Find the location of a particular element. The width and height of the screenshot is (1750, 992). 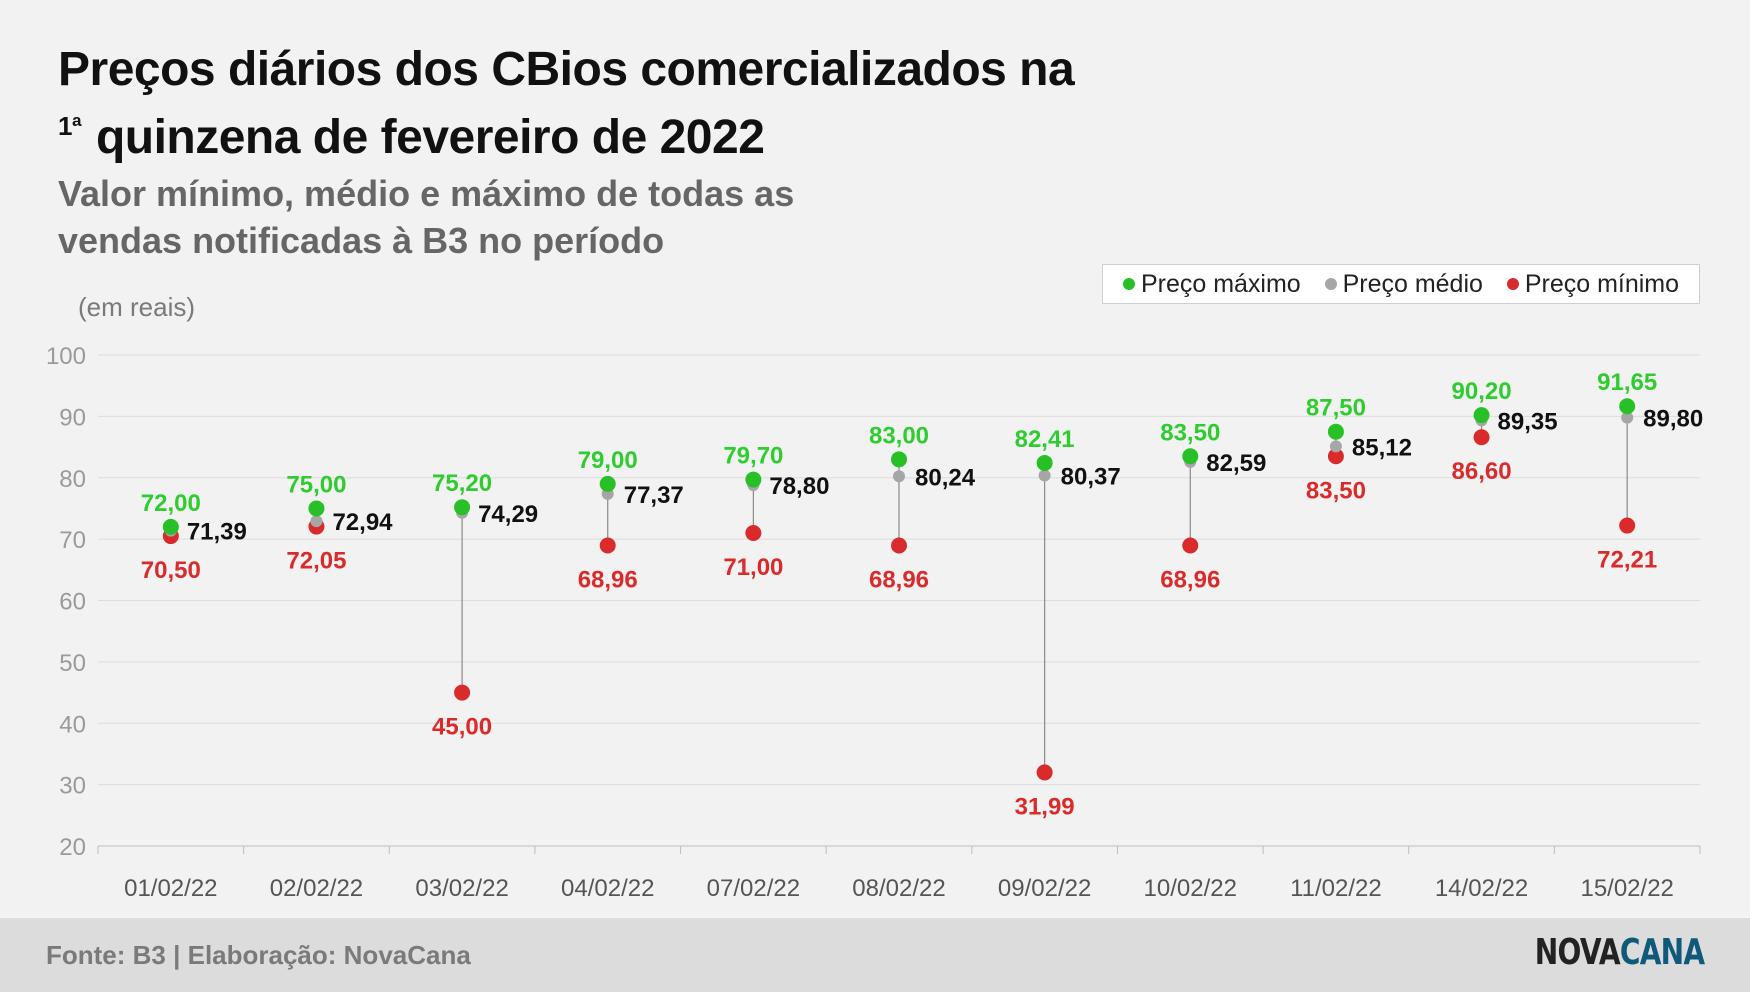

x-tick-label: 14/02/22 is located at coordinates (1481, 888).